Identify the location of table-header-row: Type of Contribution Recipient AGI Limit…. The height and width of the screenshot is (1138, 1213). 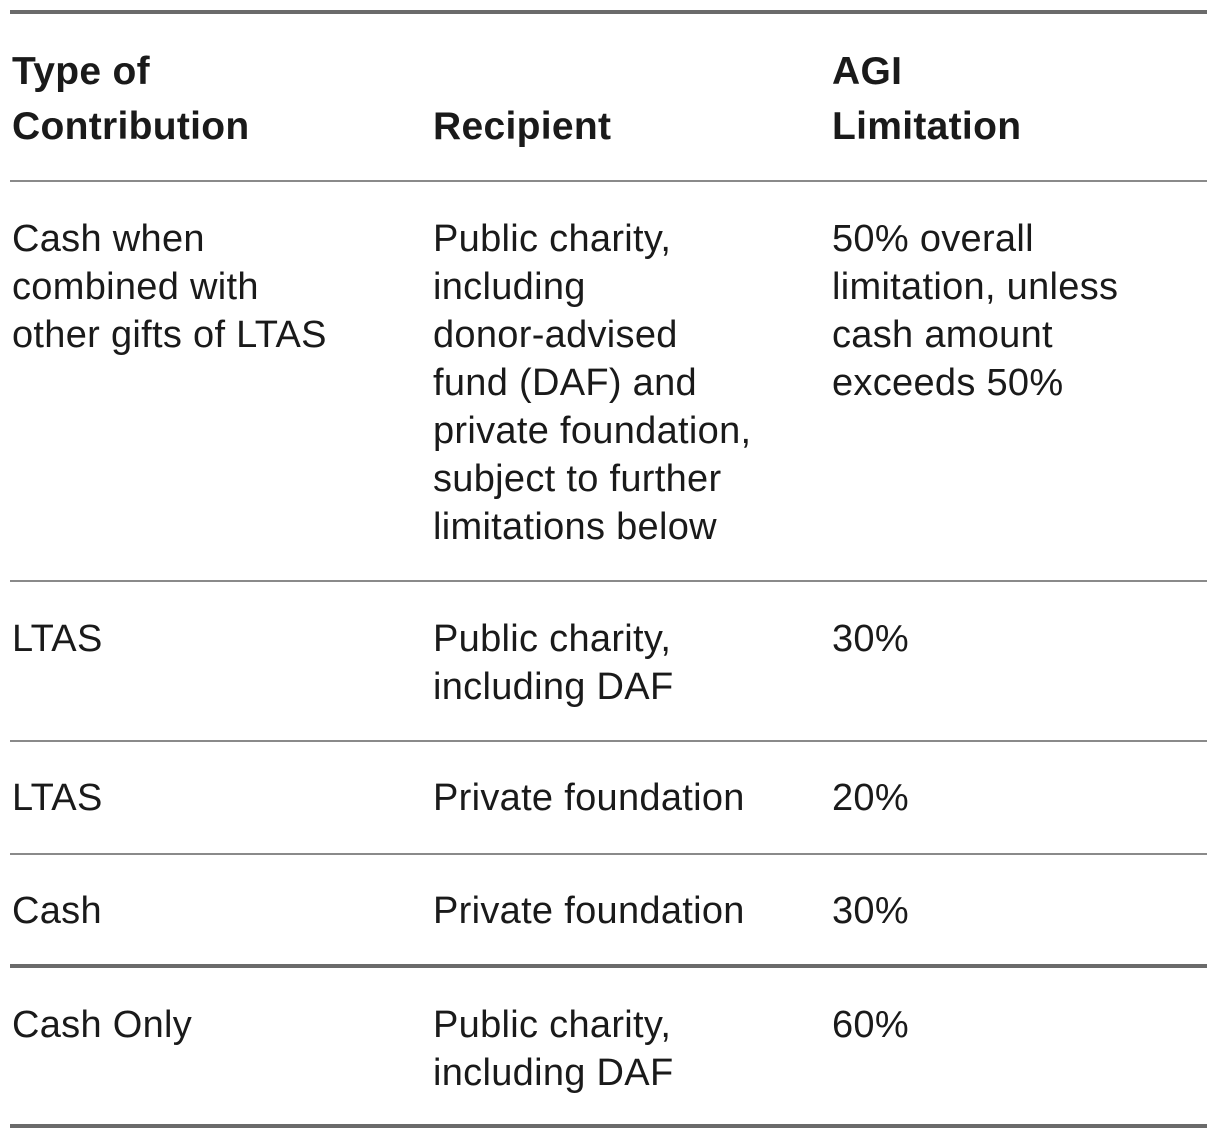
(608, 97).